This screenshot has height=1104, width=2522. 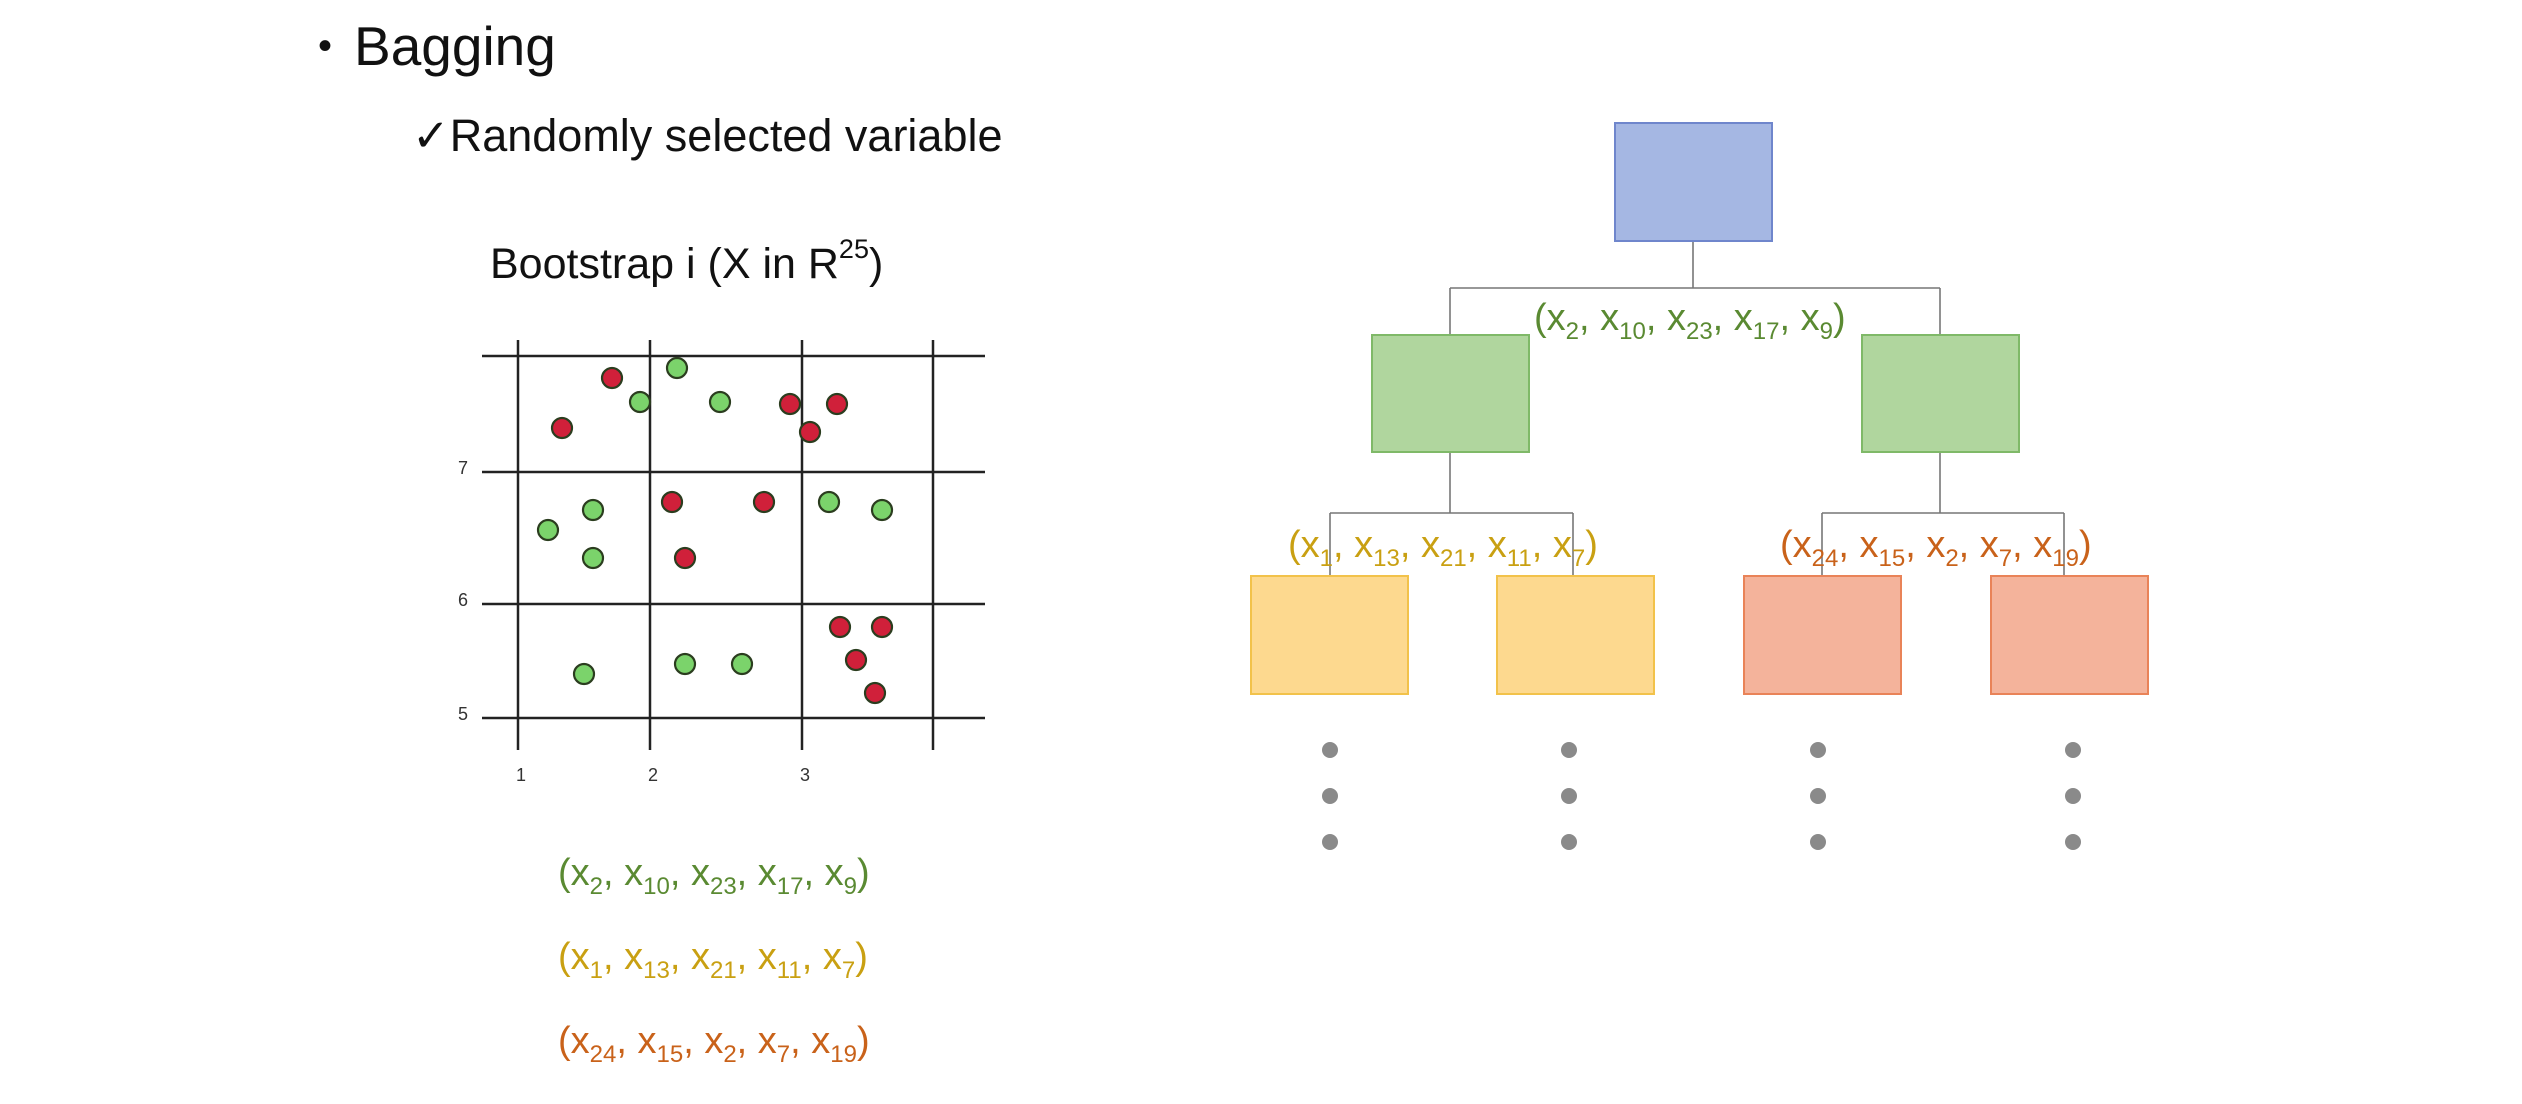 What do you see at coordinates (653, 775) in the screenshot?
I see `x-tick-label: 2` at bounding box center [653, 775].